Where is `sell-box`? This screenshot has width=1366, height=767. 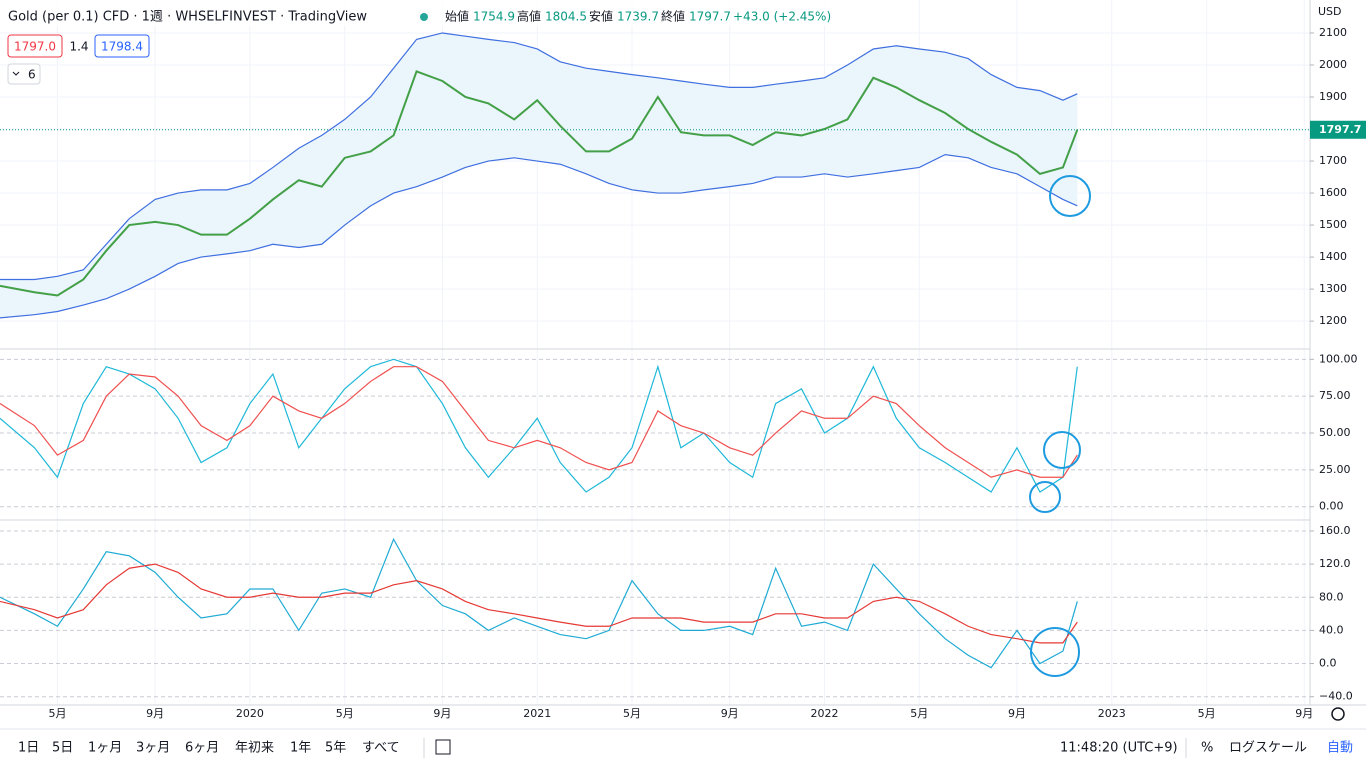
sell-box is located at coordinates (35, 46).